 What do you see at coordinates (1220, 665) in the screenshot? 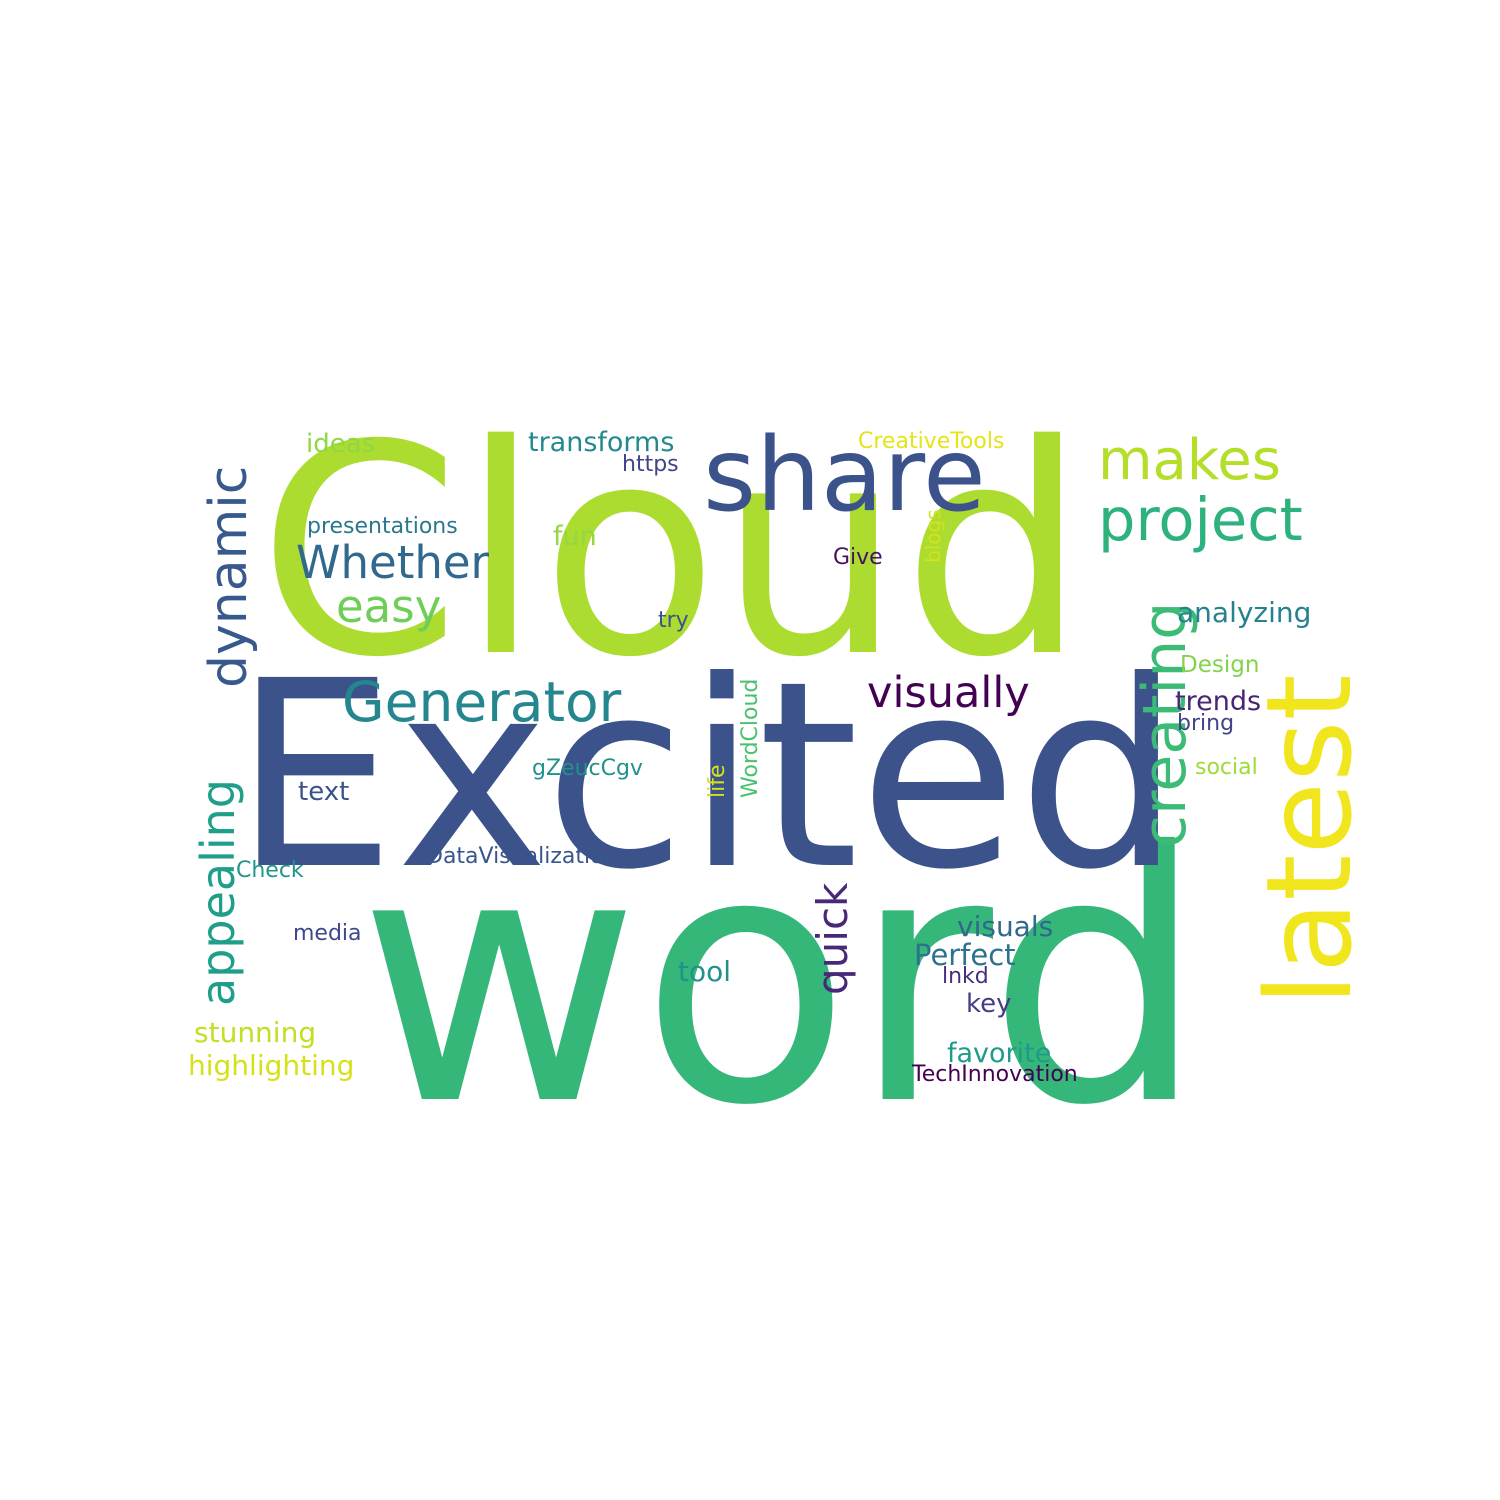
I see `word-design: Design` at bounding box center [1220, 665].